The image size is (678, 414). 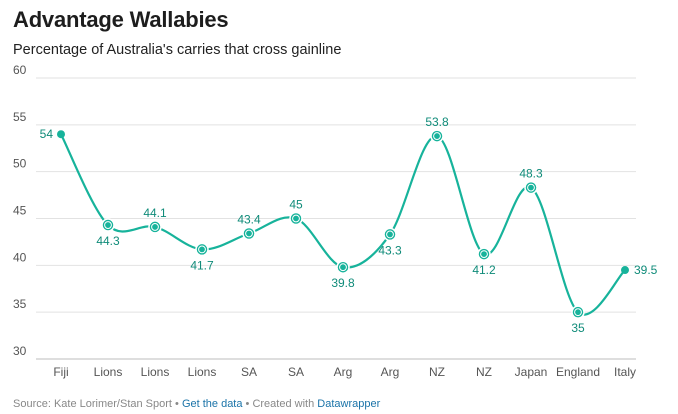 What do you see at coordinates (349, 404) in the screenshot?
I see `datawrapper-link: Datawrapper` at bounding box center [349, 404].